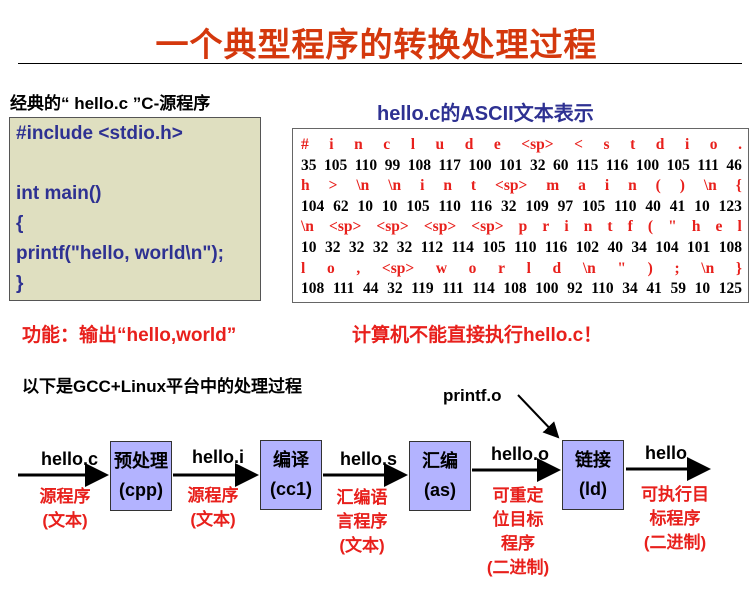 The width and height of the screenshot is (753, 596). I want to click on ascii-token: 125, so click(730, 289).